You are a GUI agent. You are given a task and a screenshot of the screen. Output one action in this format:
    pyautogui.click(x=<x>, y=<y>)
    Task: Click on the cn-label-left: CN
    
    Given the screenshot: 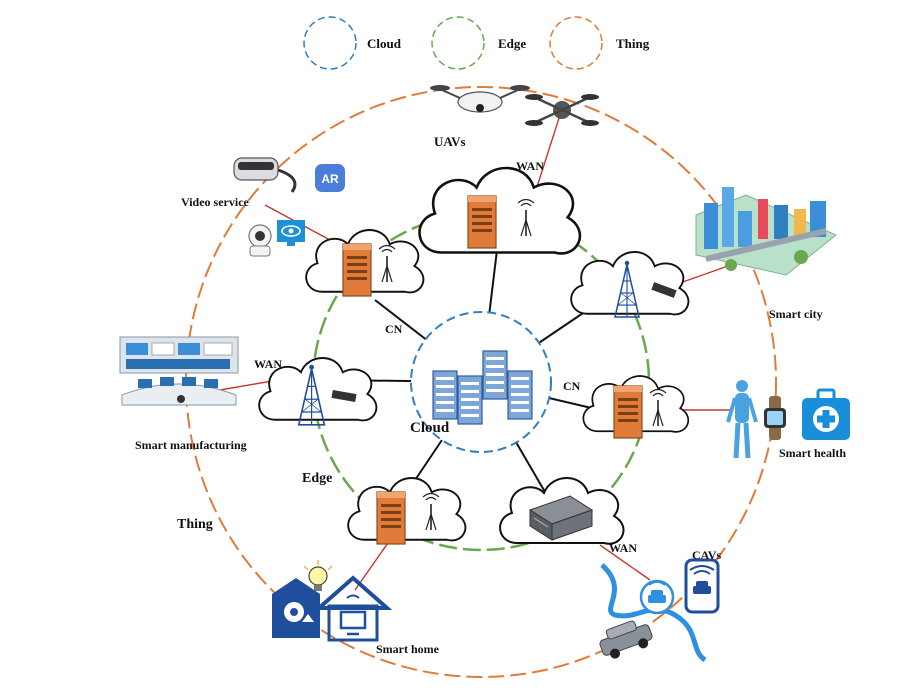 What is the action you would take?
    pyautogui.click(x=394, y=329)
    